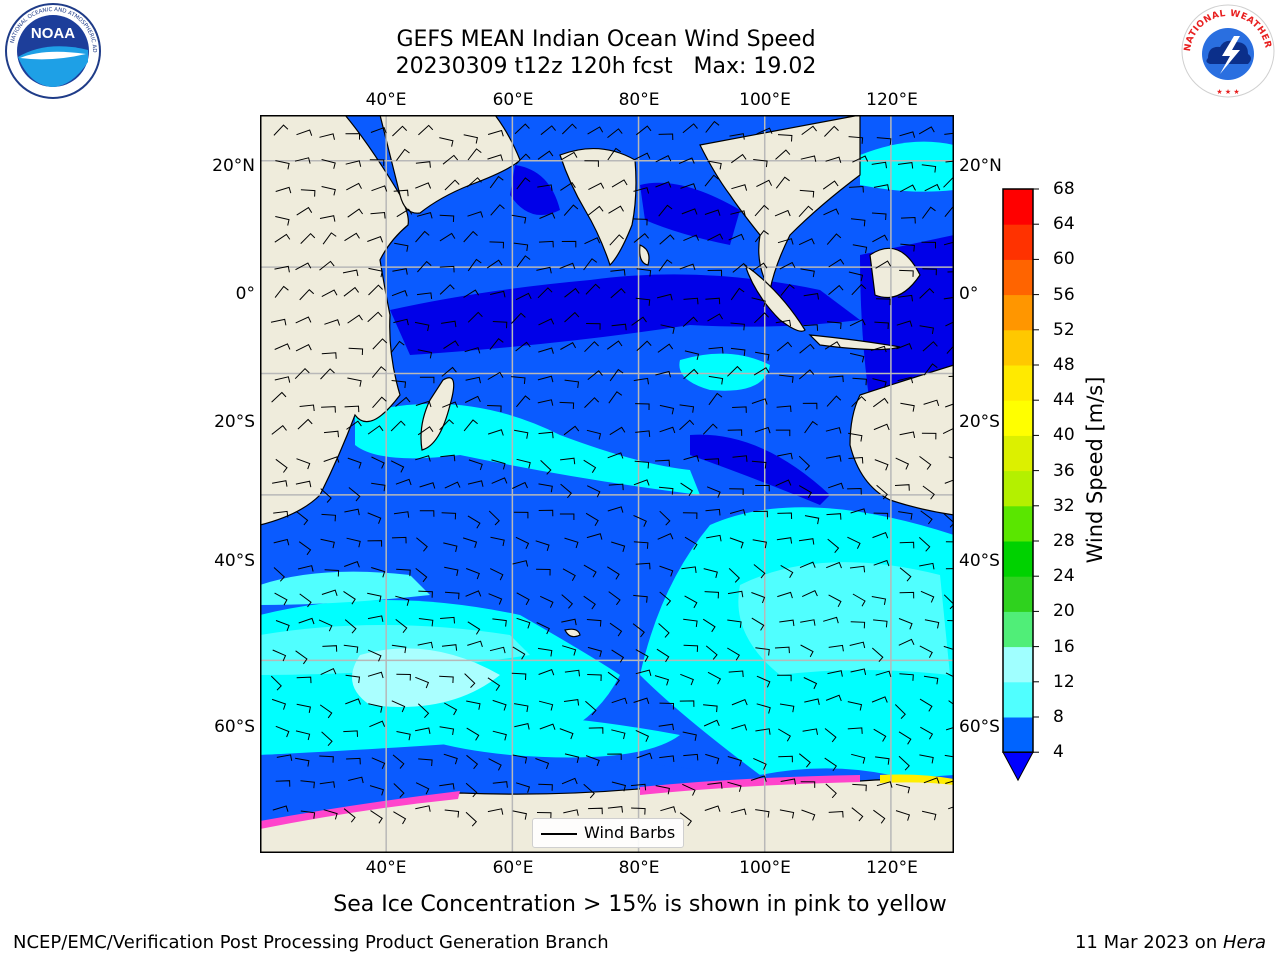 This screenshot has width=1280, height=960. Describe the element at coordinates (513, 868) in the screenshot. I see `lon-label-bottom-60e: 60°E` at that location.